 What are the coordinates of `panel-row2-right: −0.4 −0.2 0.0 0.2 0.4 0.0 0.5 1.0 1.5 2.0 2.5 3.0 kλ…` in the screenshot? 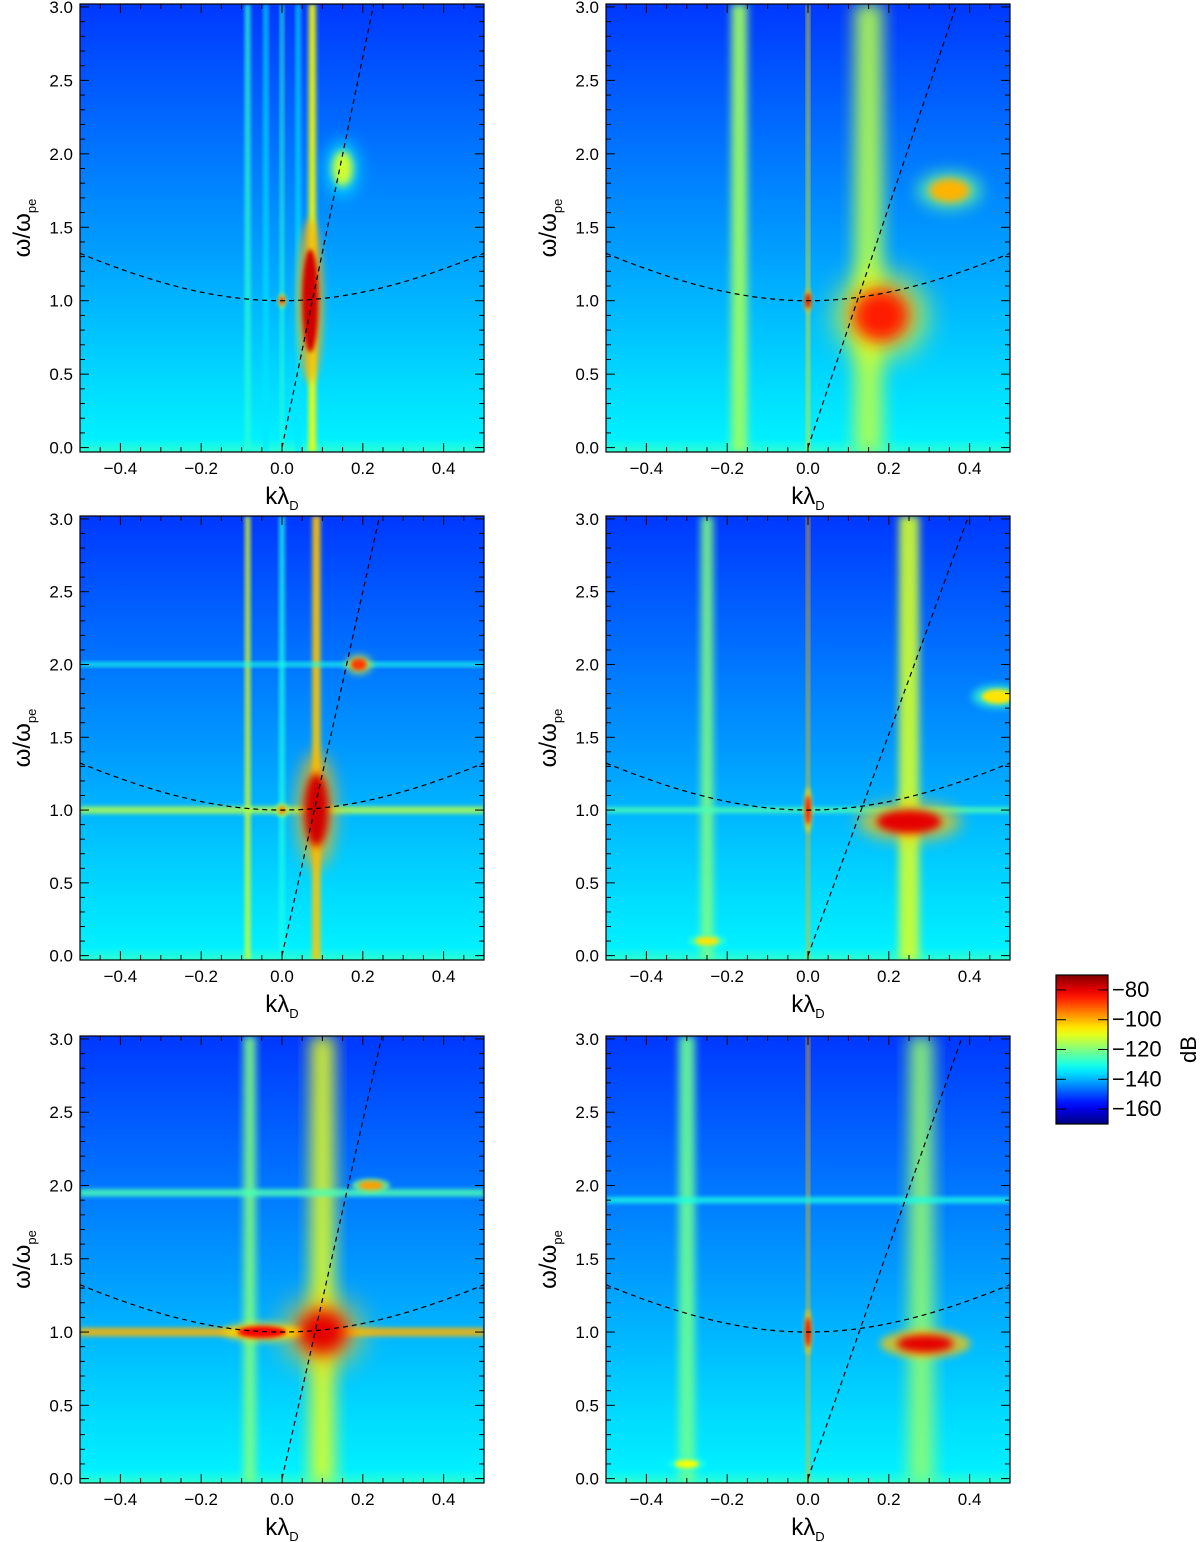 It's located at (773, 765).